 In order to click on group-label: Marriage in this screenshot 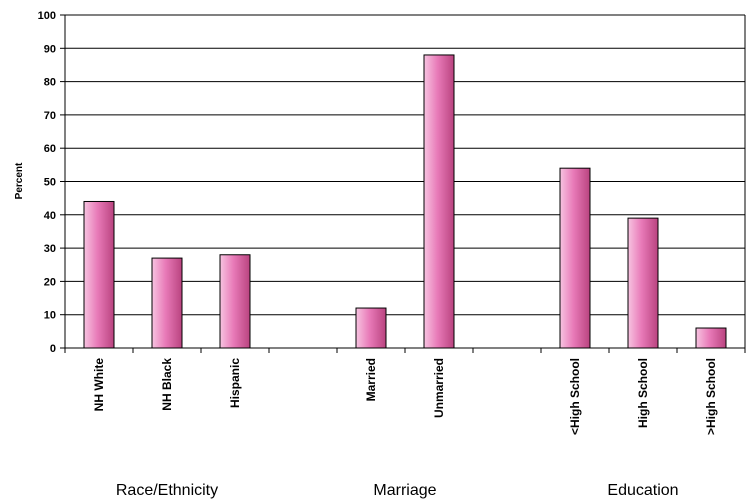, I will do `click(404, 490)`.